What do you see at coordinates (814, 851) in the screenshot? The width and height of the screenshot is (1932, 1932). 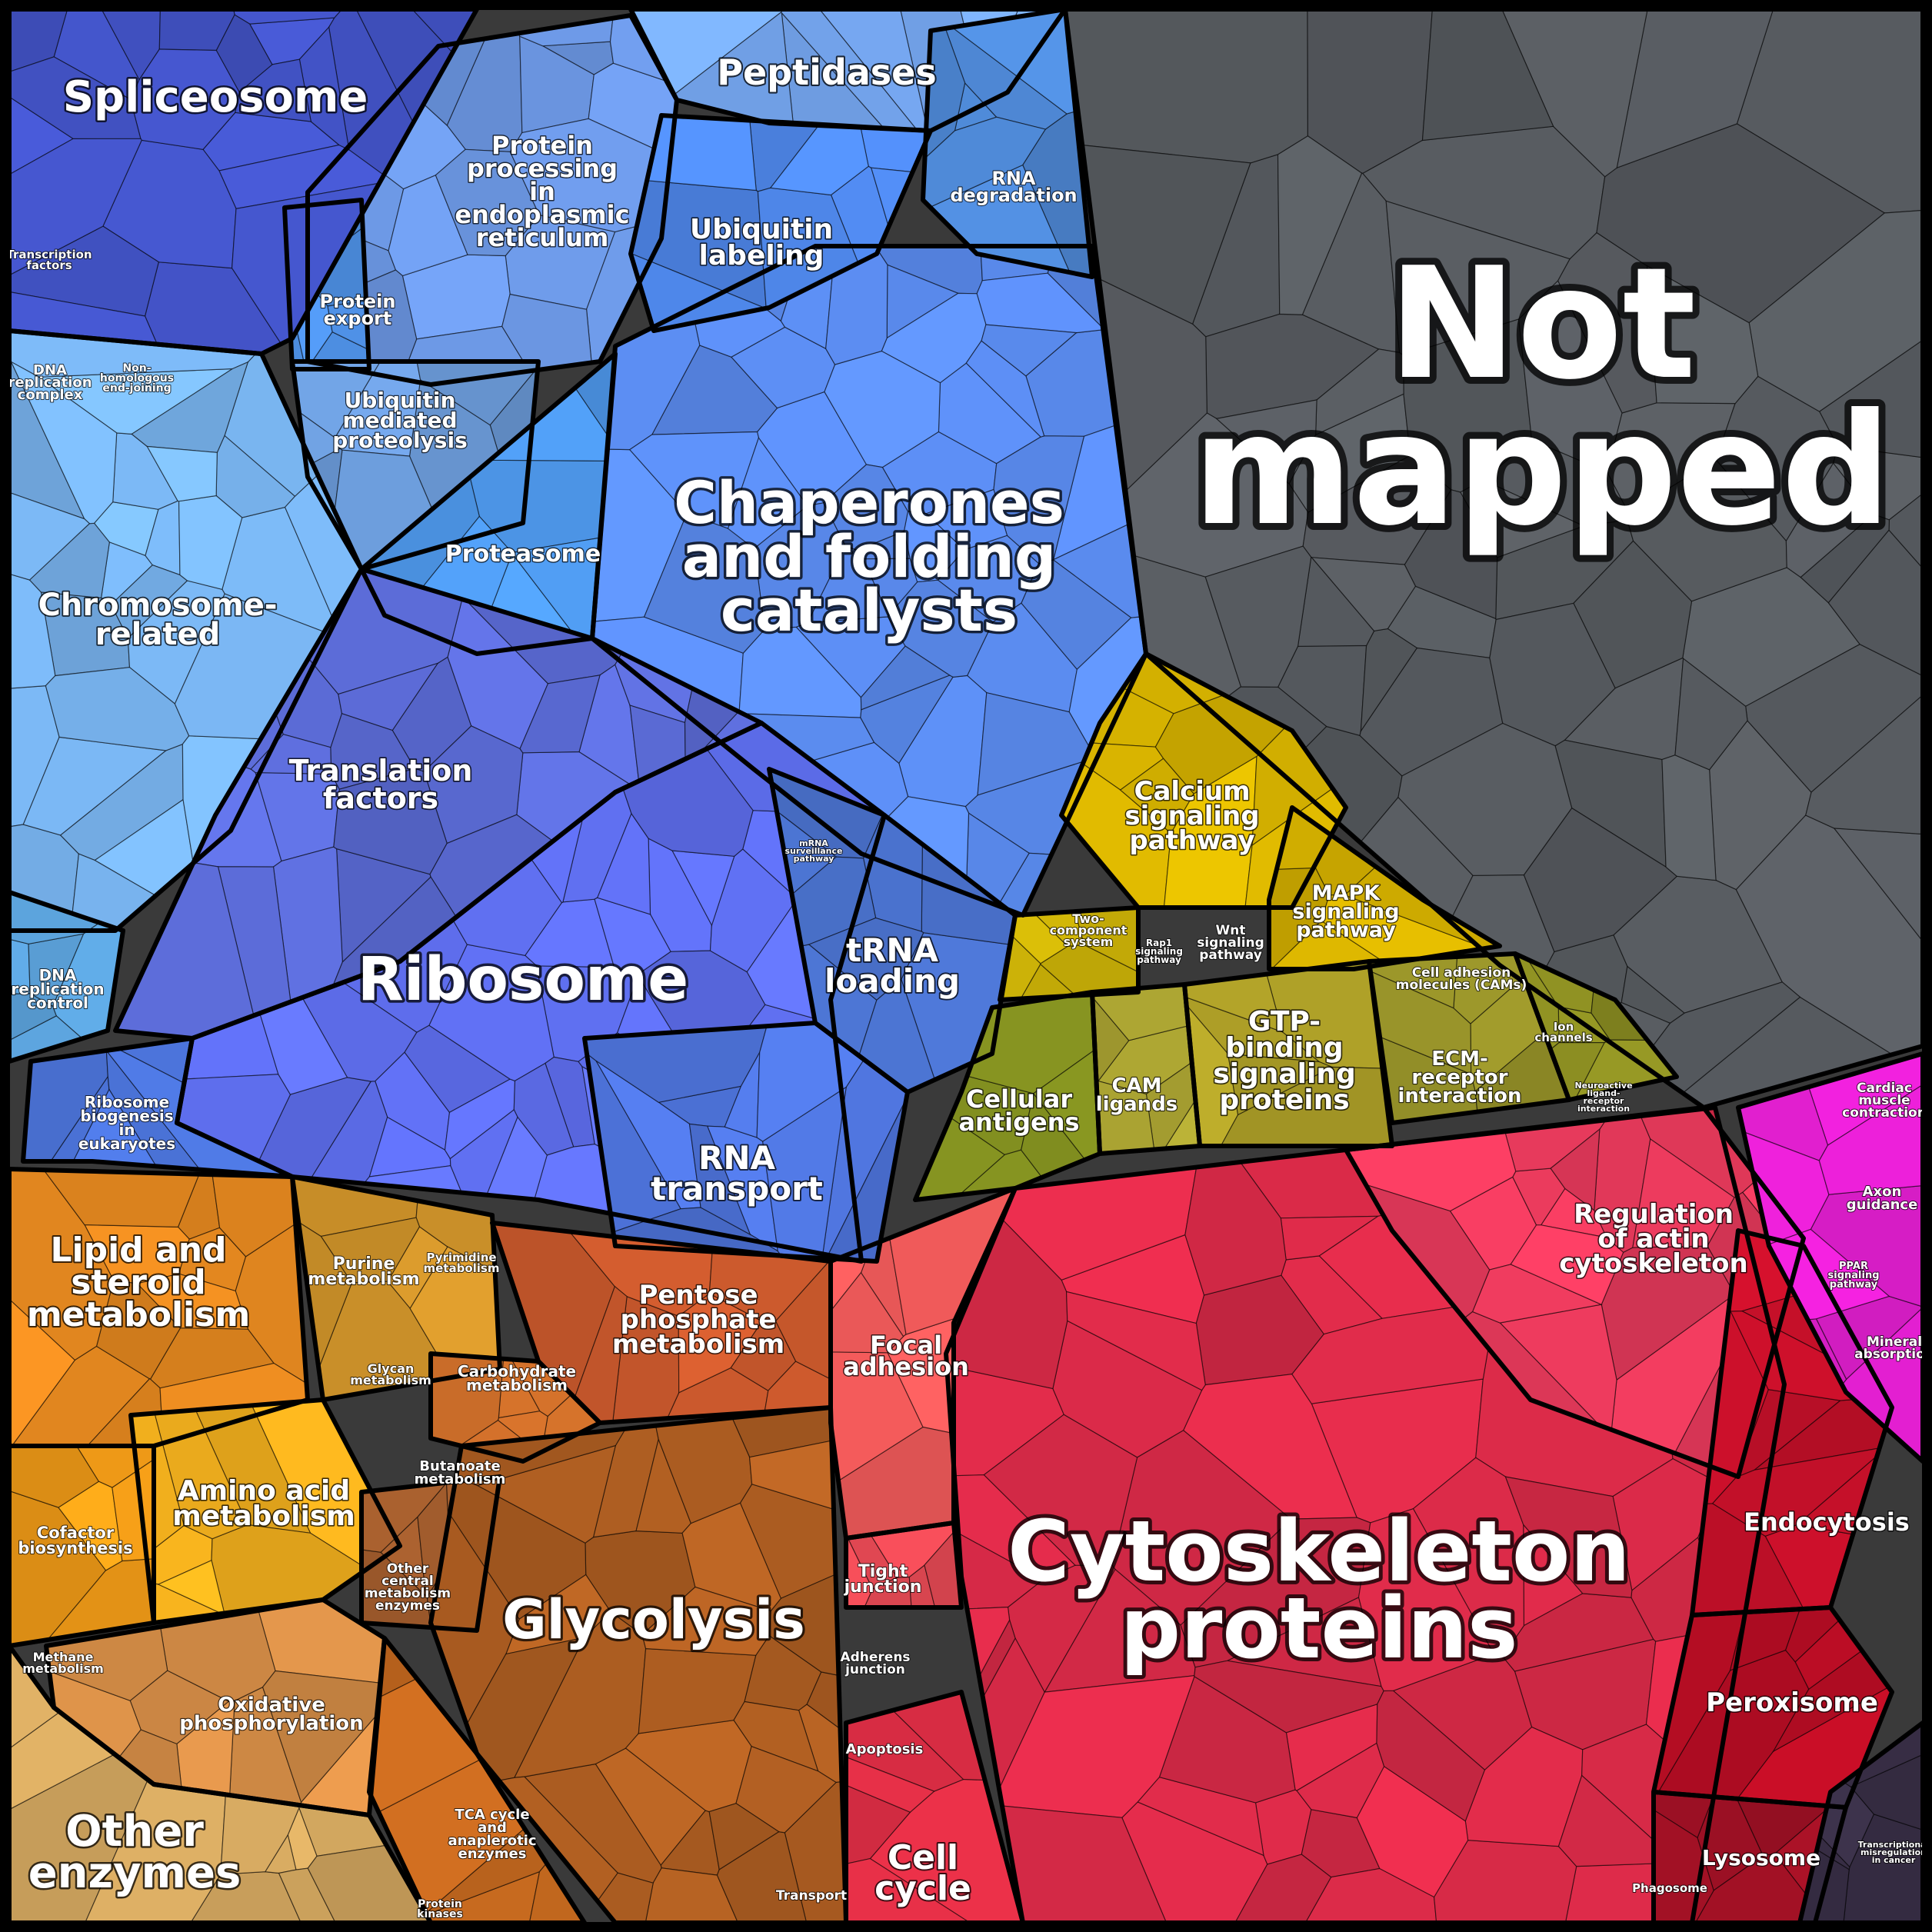 I see `label-mrna-surveillance: mRNA surveillance pathway` at bounding box center [814, 851].